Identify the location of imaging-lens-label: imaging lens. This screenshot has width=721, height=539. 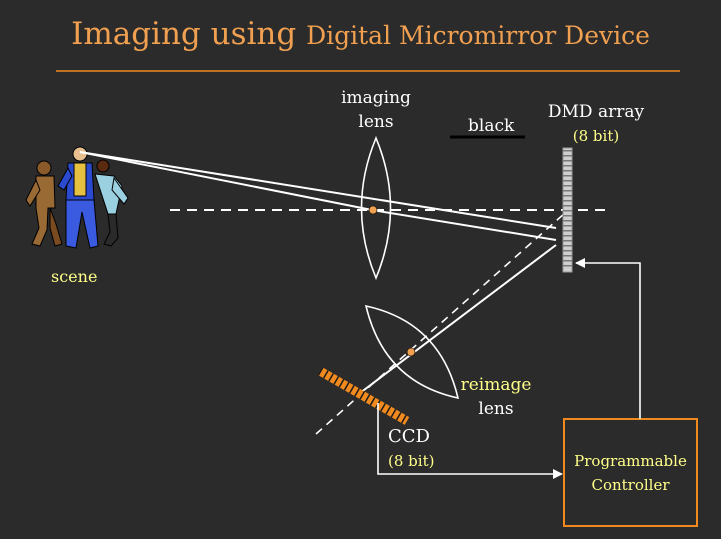
(376, 110).